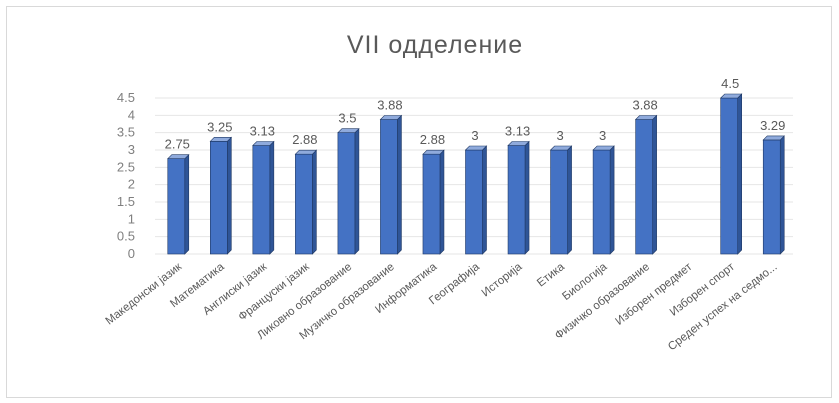 This screenshot has width=839, height=403. Describe the element at coordinates (177, 144) in the screenshot. I see `data-label: 2.75` at that location.